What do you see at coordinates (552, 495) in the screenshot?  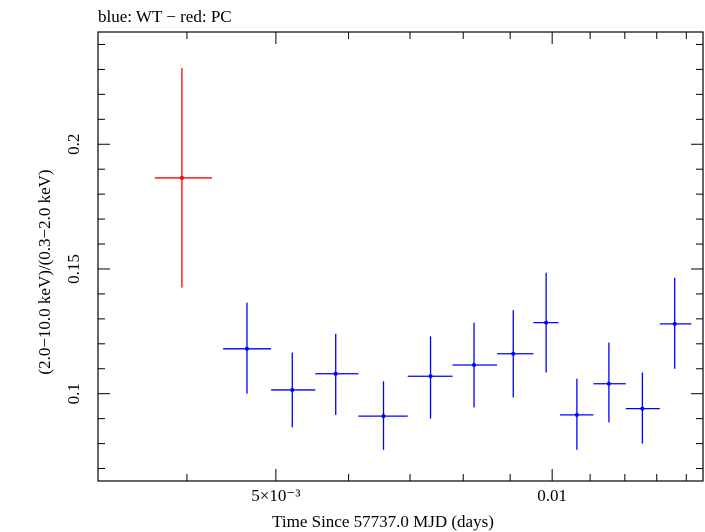 I see `x-tick-label: 0.01` at bounding box center [552, 495].